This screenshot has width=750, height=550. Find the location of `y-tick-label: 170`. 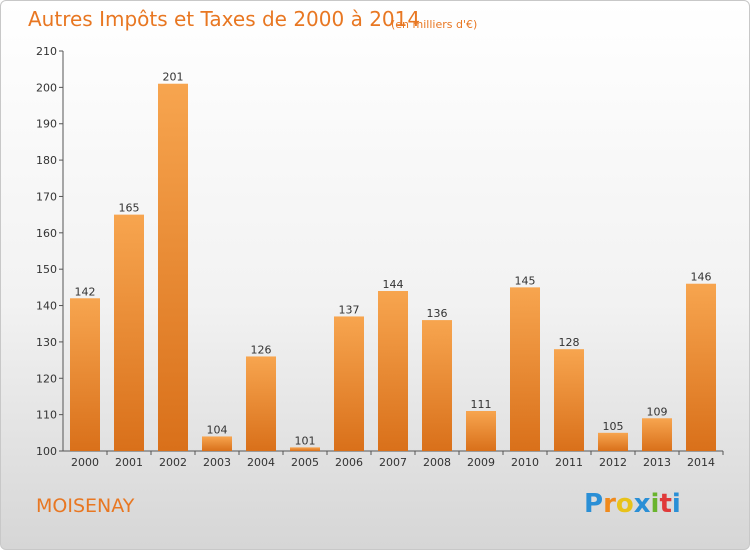

y-tick-label: 170 is located at coordinates (46, 196).